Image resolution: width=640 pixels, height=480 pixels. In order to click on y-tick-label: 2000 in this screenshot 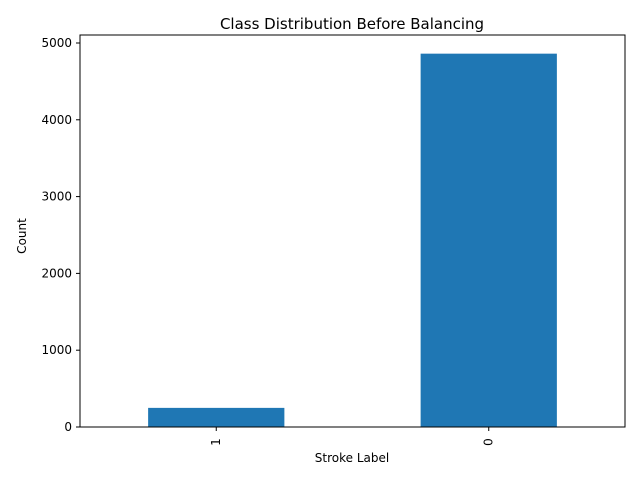, I will do `click(56, 273)`.